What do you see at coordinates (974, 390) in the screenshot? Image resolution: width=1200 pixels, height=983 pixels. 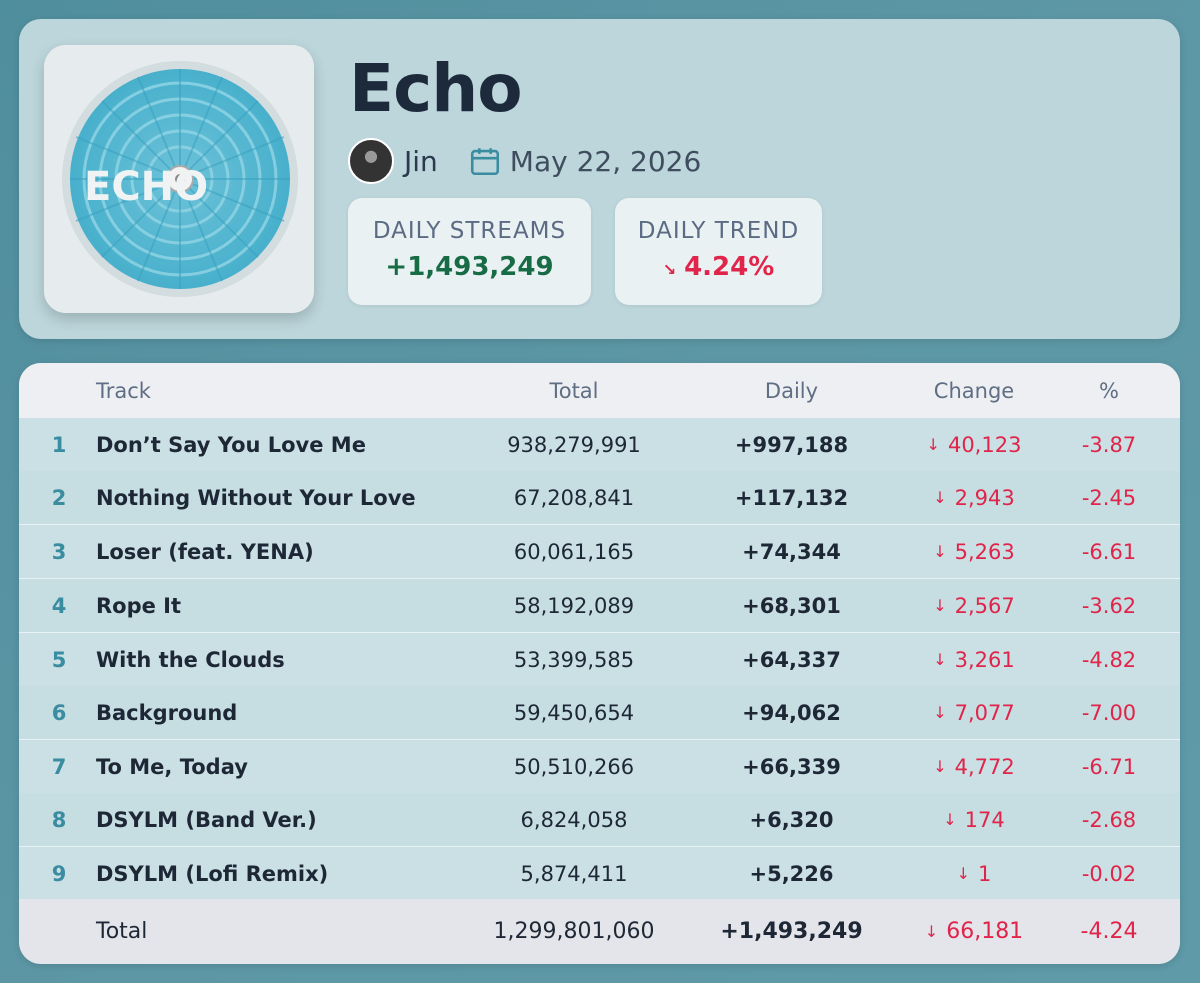 I see `col-header-change: Change` at bounding box center [974, 390].